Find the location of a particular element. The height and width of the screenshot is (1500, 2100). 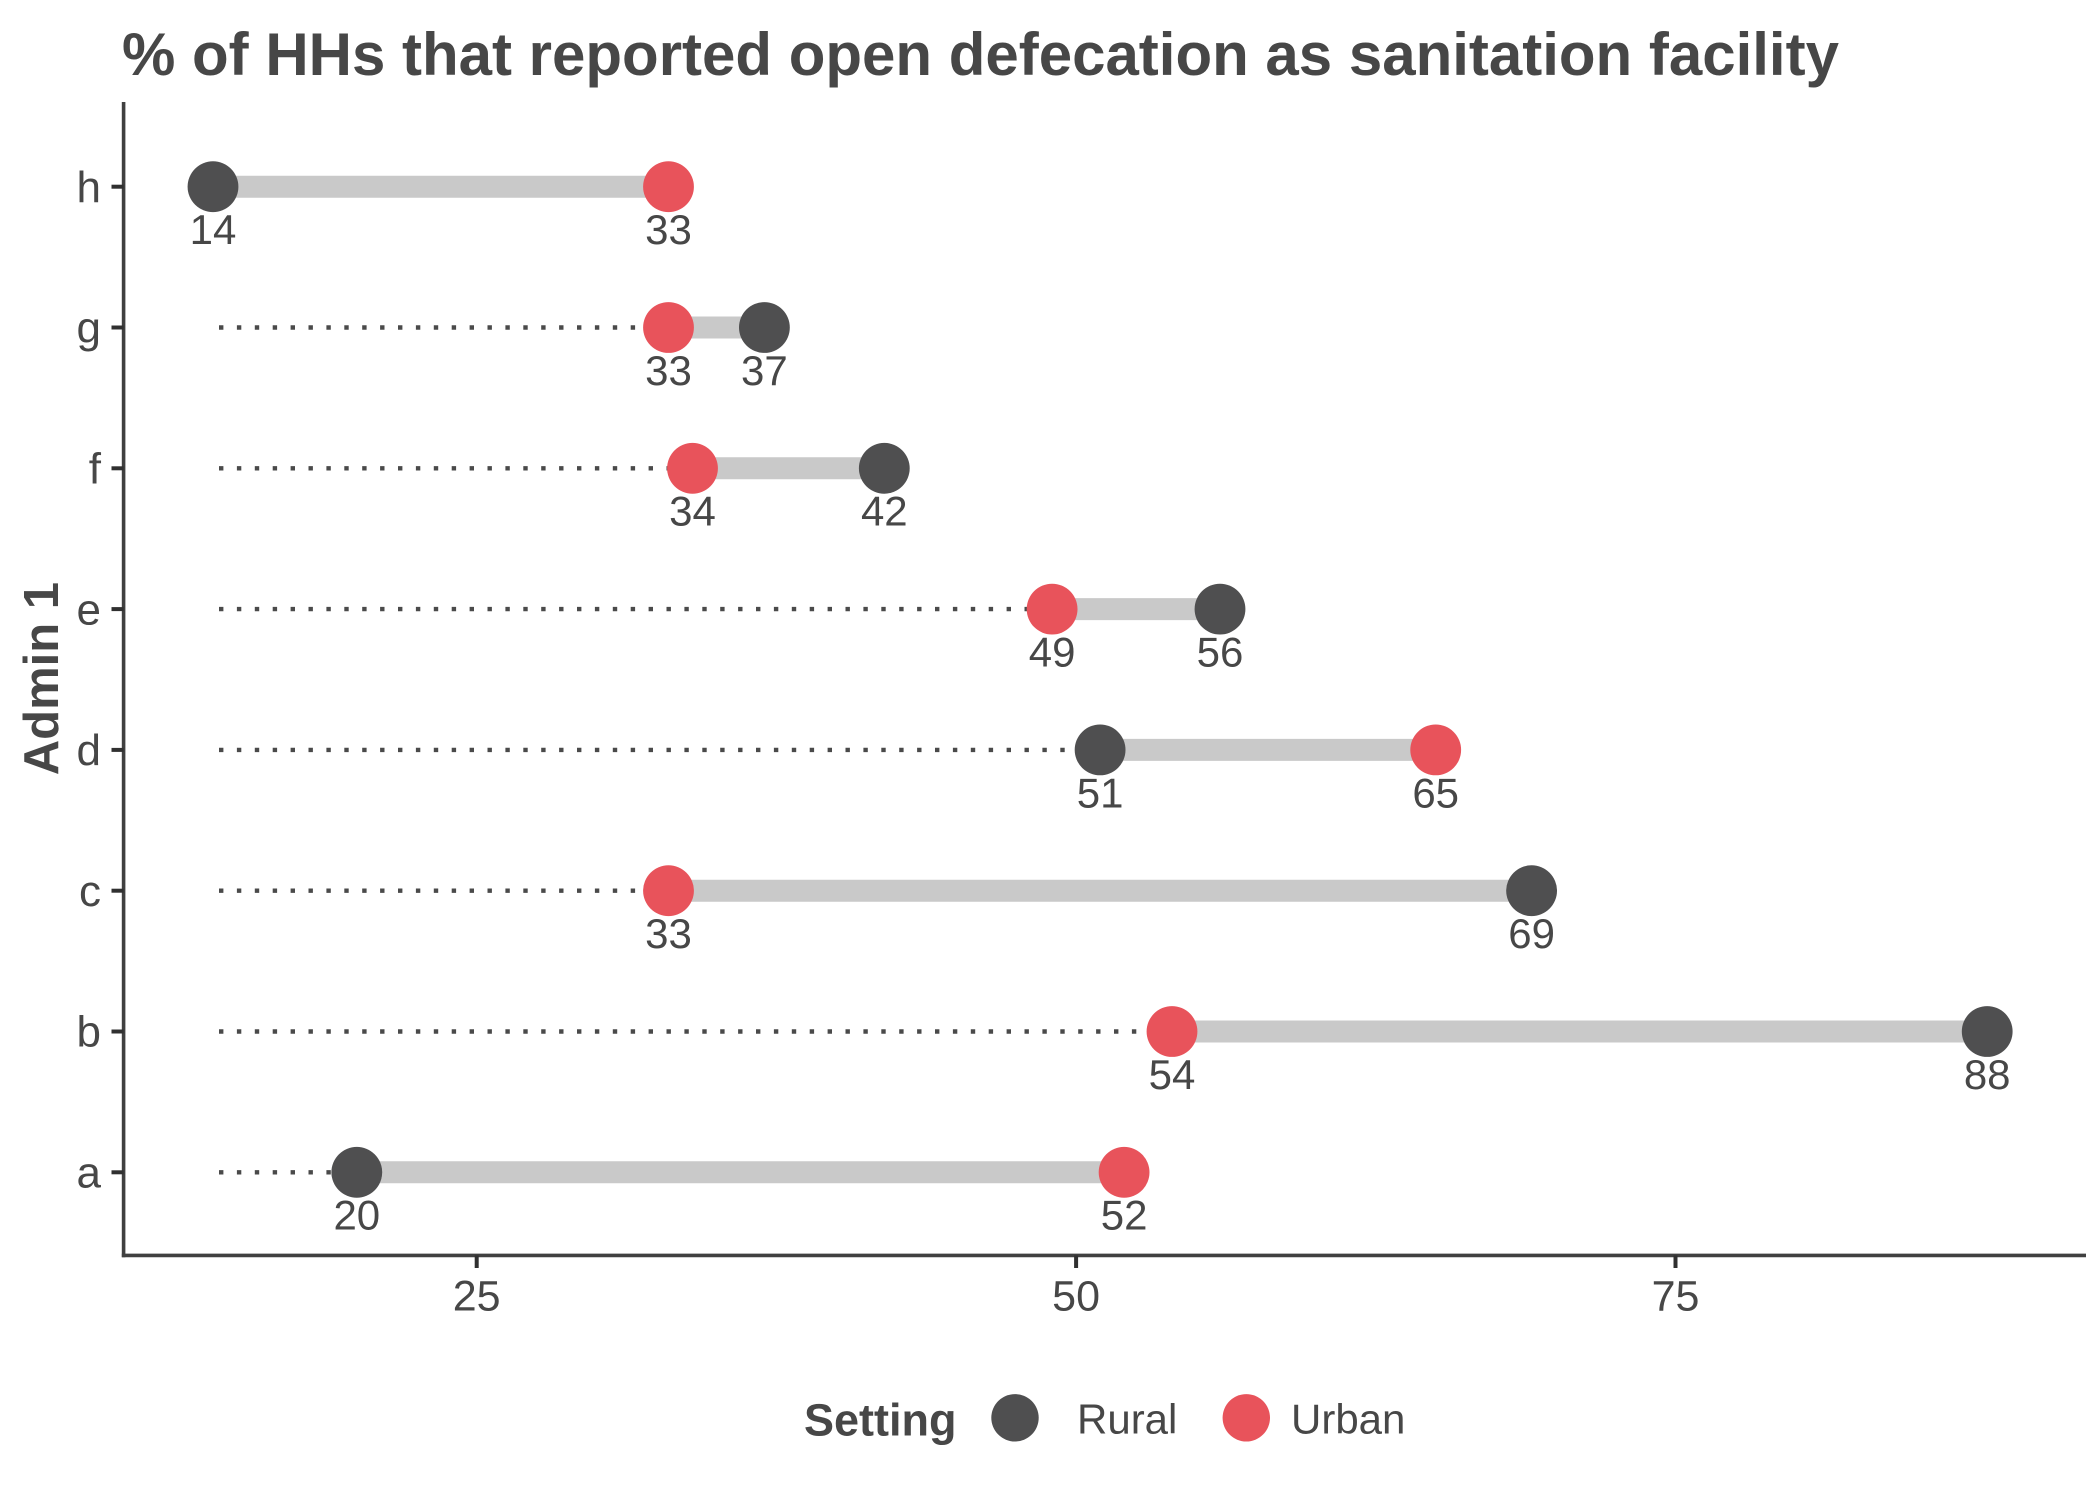

svg-text: 56 is located at coordinates (1220, 652).